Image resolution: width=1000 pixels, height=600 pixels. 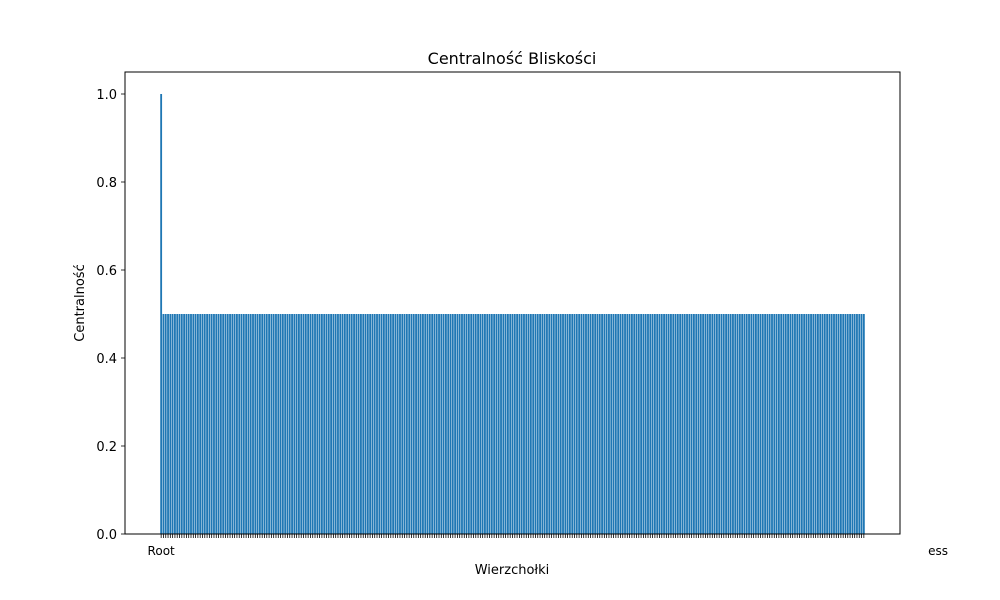 What do you see at coordinates (938, 551) in the screenshot?
I see `x-tick-label-last: ess` at bounding box center [938, 551].